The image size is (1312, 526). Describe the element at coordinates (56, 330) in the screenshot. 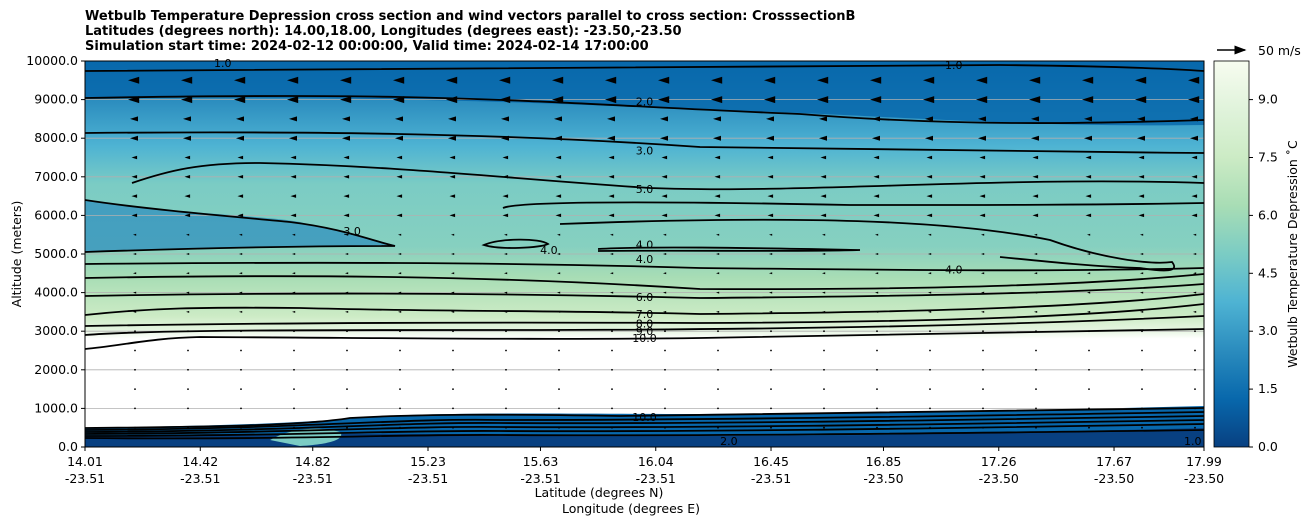

I see `y-tick-label: 3000.0` at that location.